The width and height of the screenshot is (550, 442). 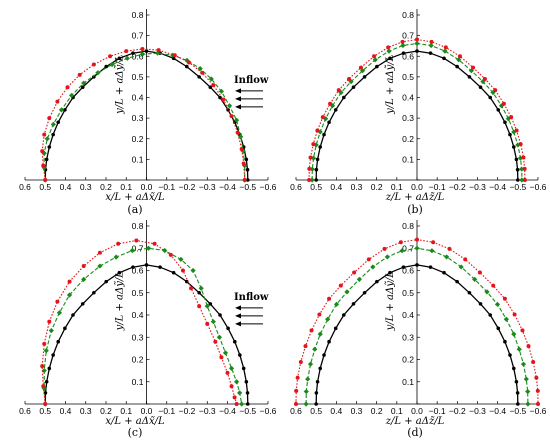 I want to click on x-axis-label: z/L + aΔz̃/L, so click(x=415, y=197).